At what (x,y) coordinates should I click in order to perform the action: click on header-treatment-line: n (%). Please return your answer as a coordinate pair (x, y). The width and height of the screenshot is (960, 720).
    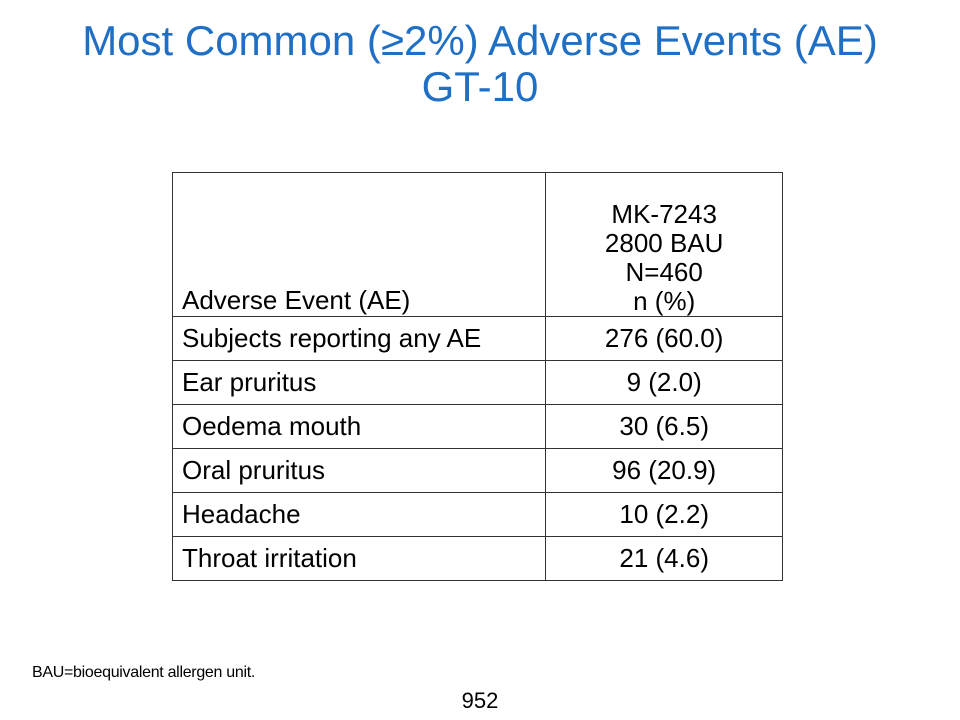
    Looking at the image, I should click on (664, 301).